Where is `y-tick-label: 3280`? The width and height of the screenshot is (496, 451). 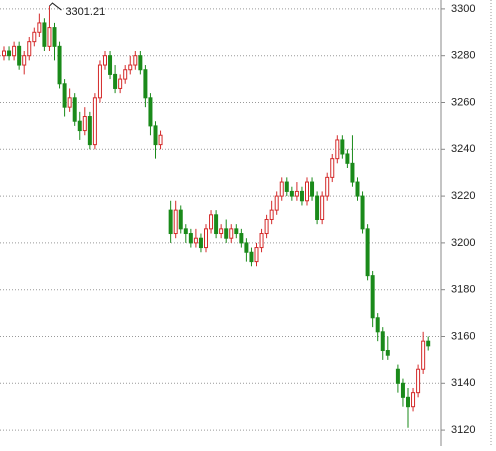 y-tick-label: 3280 is located at coordinates (463, 56).